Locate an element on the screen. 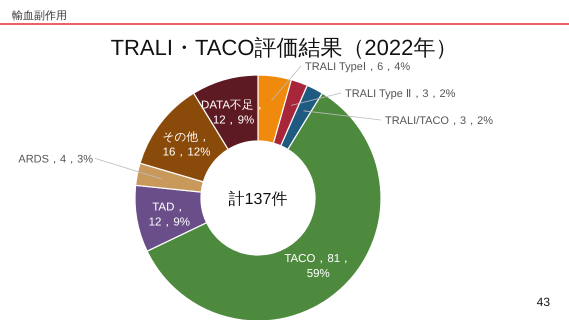 Image resolution: width=569 pixels, height=320 pixels. slice-label: TRALI/TACO，3，2% is located at coordinates (439, 121).